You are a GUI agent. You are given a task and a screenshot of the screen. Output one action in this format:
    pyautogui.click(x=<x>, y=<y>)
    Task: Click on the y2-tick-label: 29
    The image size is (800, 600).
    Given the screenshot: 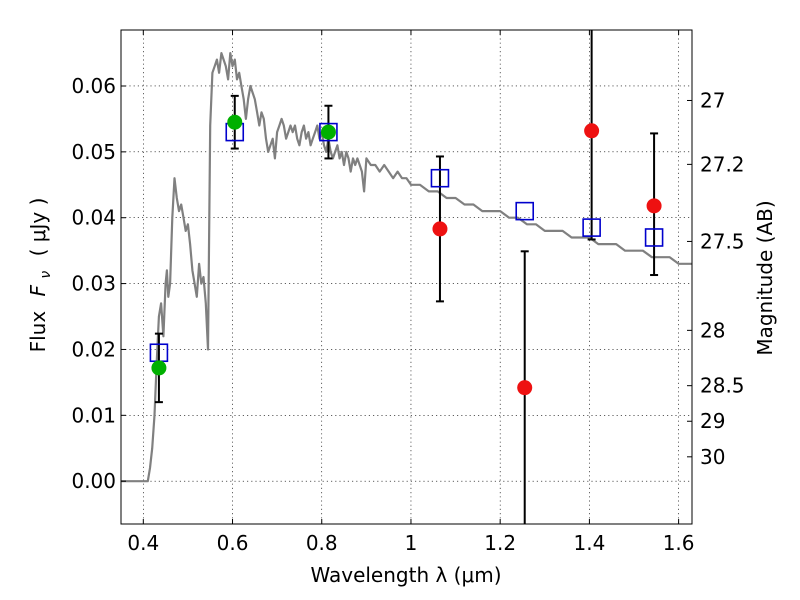 What is the action you would take?
    pyautogui.click(x=712, y=421)
    